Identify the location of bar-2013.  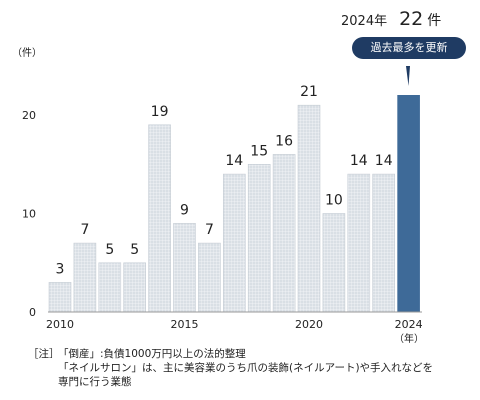
(134, 287).